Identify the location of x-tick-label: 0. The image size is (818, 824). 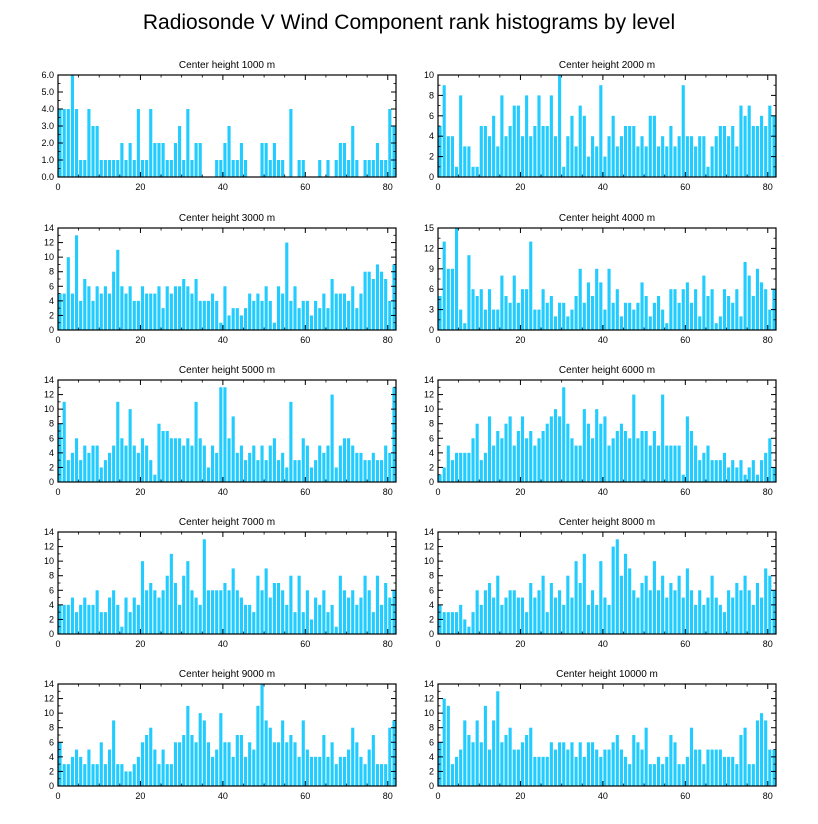
(437, 644).